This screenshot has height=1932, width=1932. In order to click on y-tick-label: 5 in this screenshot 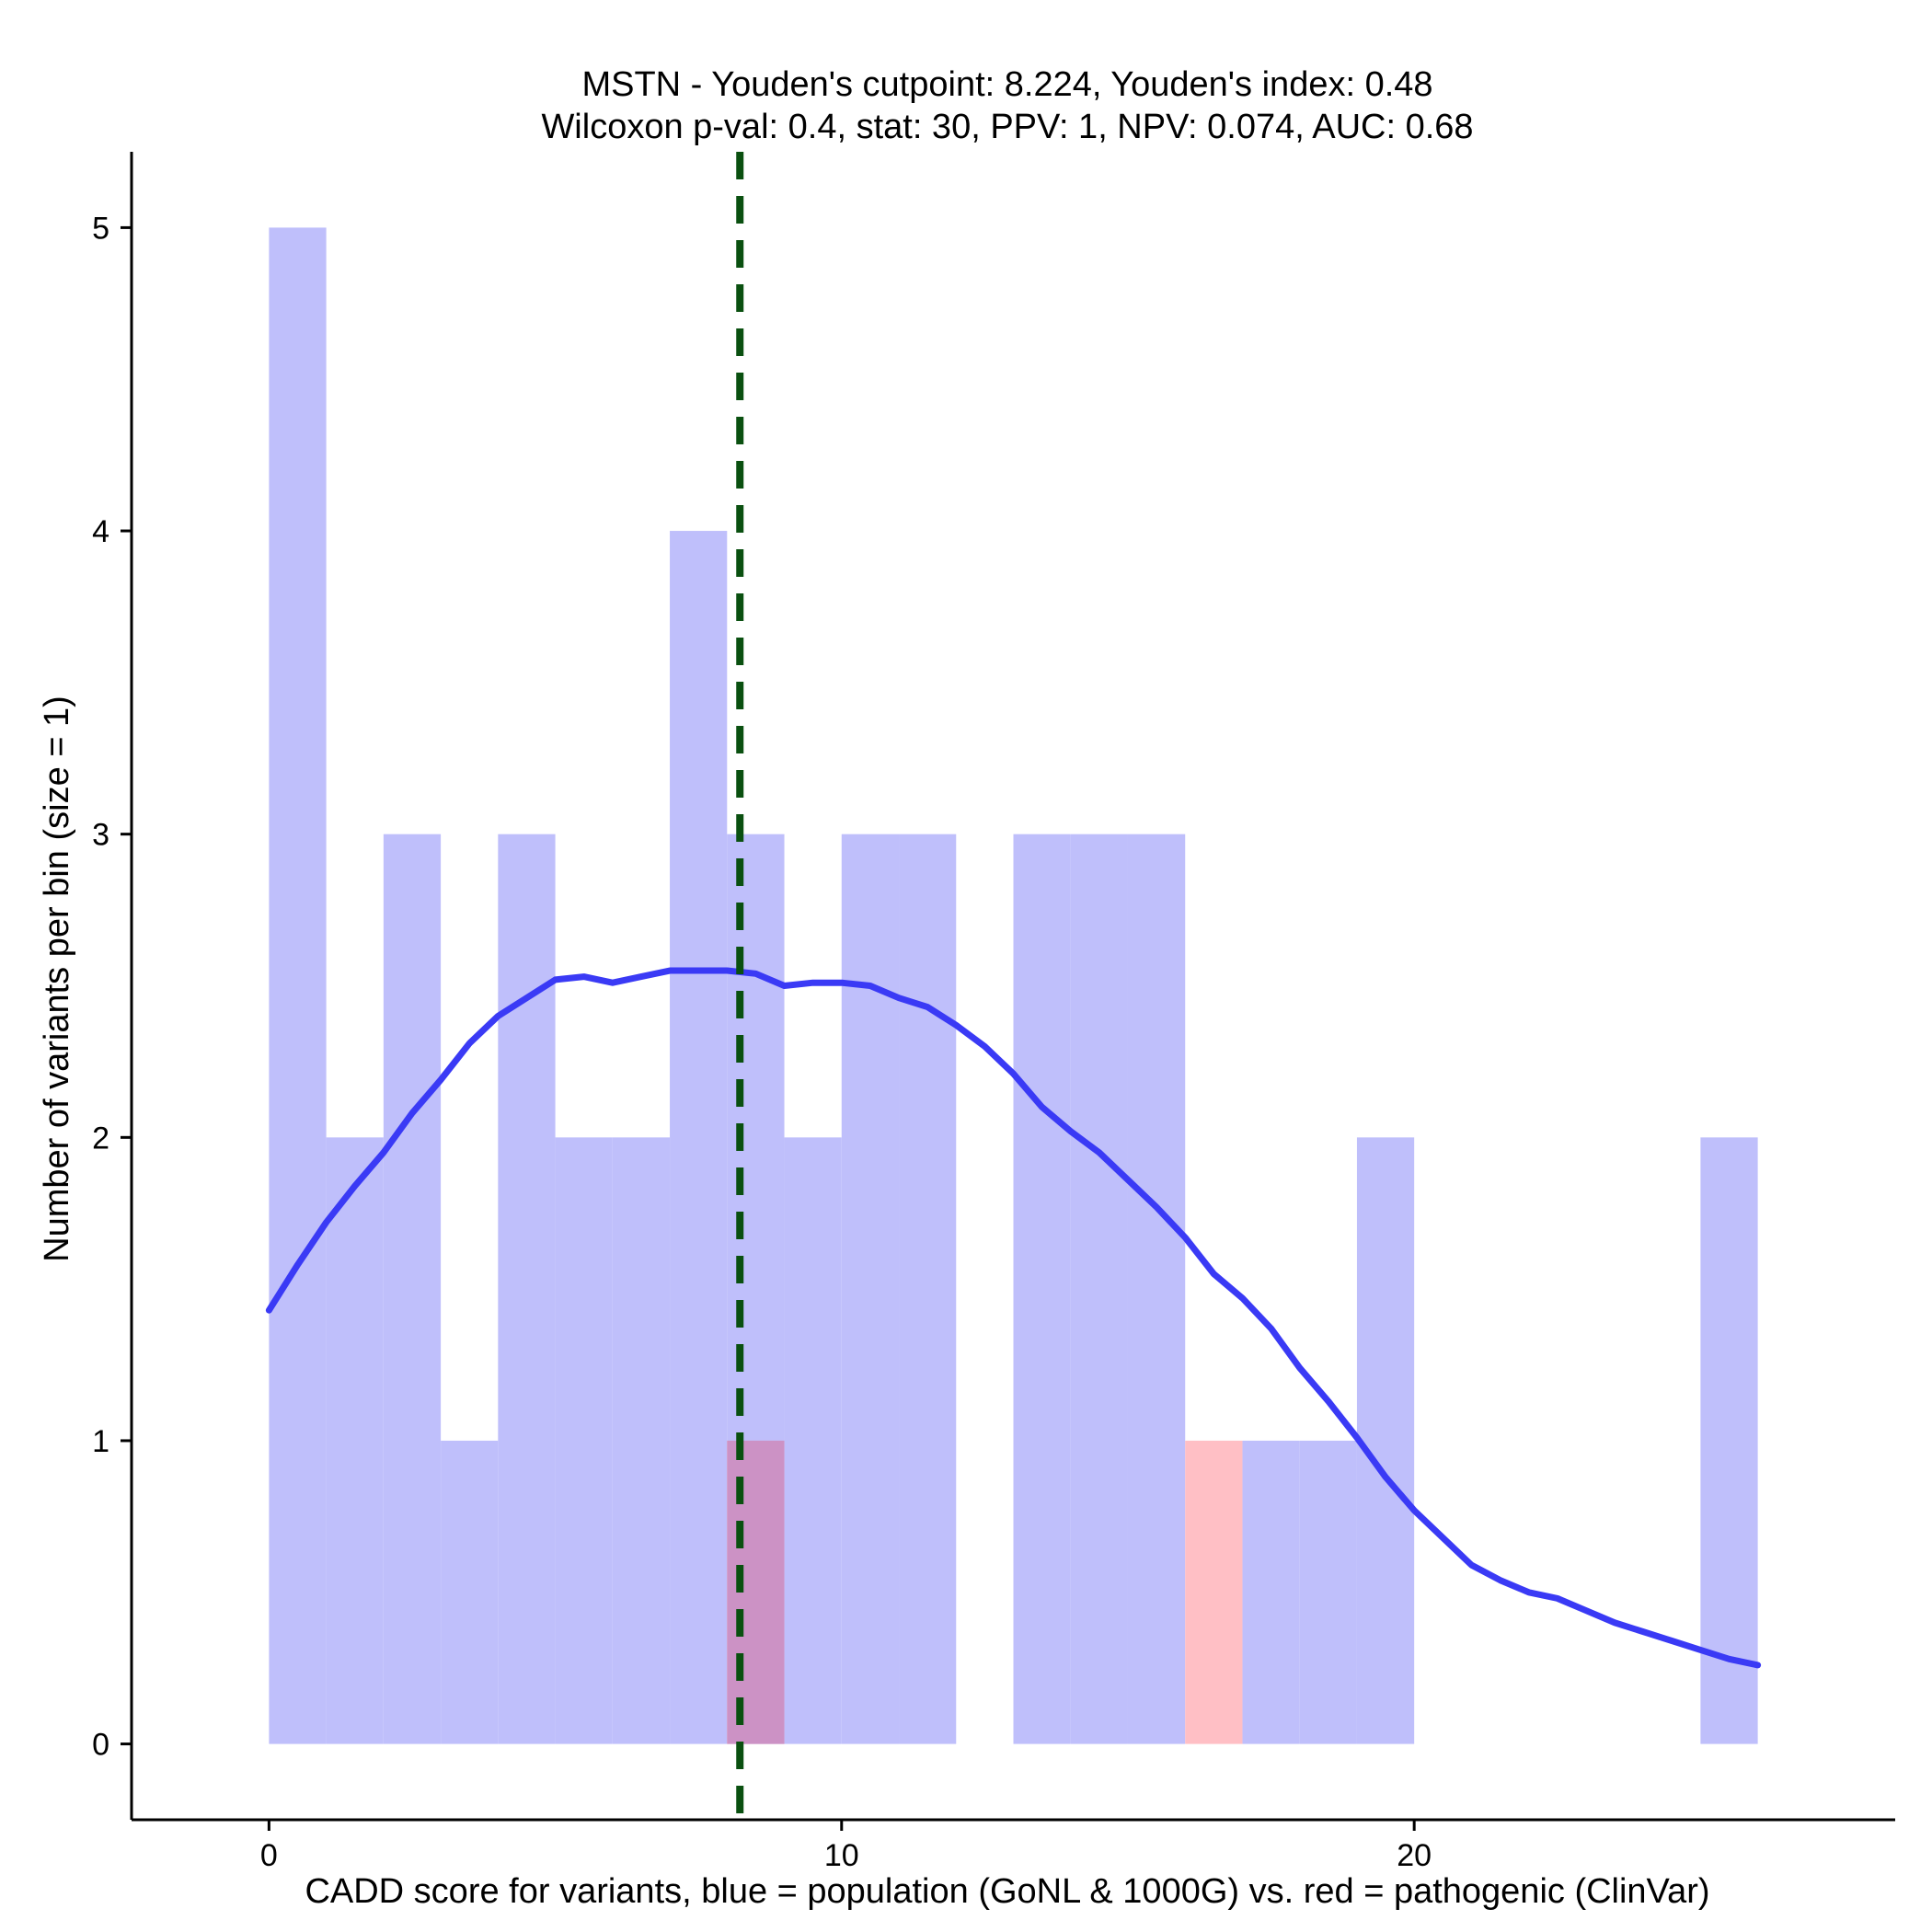, I will do `click(100, 228)`.